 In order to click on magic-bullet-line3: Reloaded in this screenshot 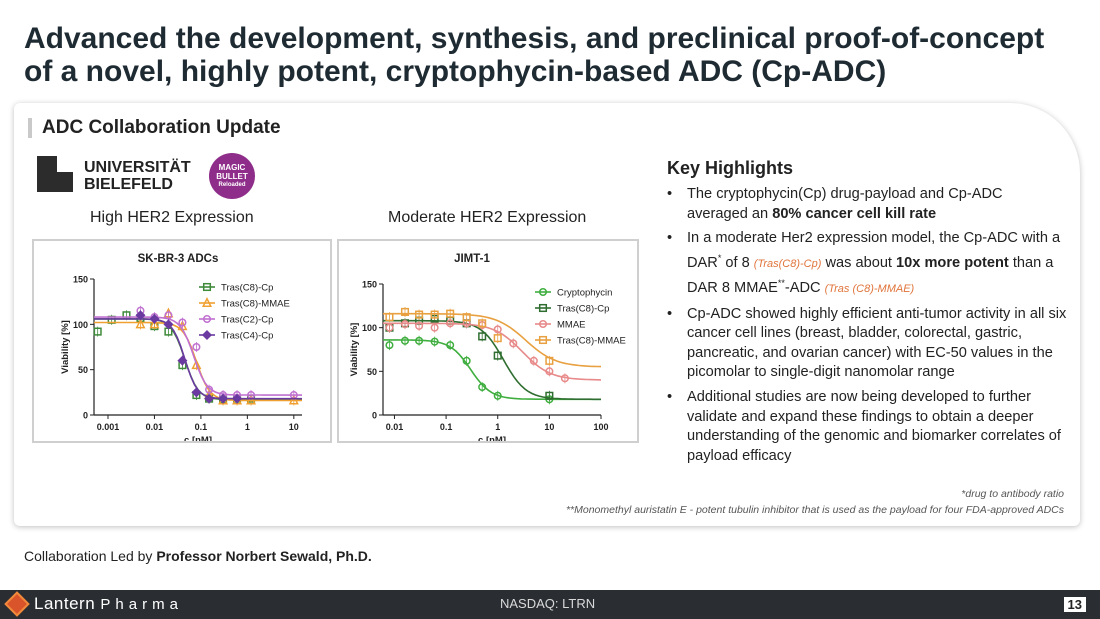, I will do `click(232, 184)`.